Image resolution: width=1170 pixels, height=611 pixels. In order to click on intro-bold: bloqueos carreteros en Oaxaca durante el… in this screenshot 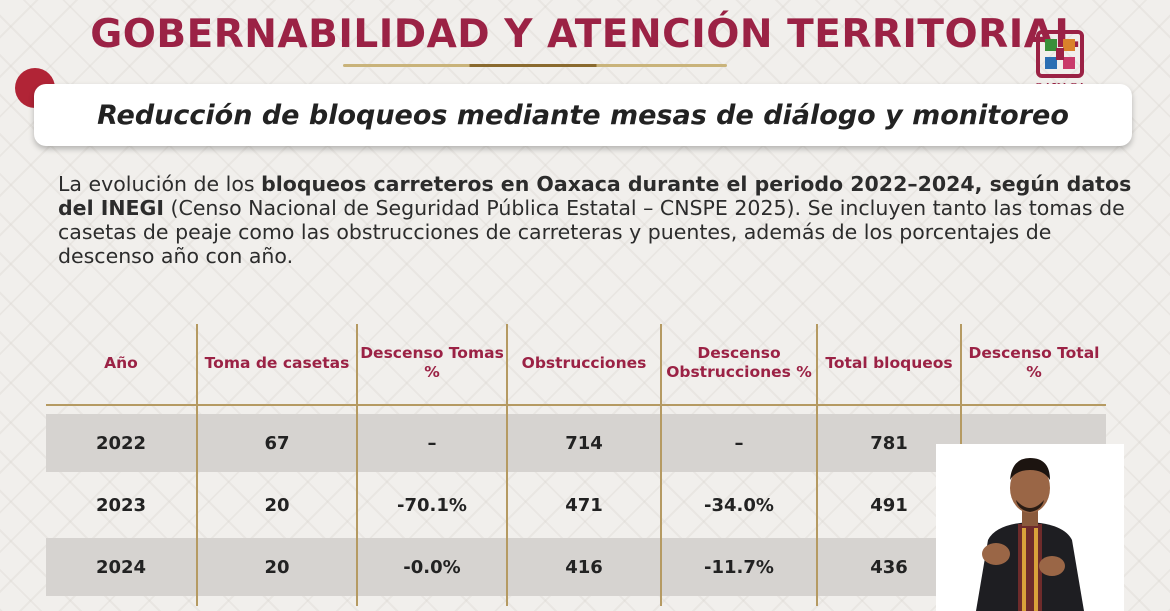, I will do `click(595, 196)`.